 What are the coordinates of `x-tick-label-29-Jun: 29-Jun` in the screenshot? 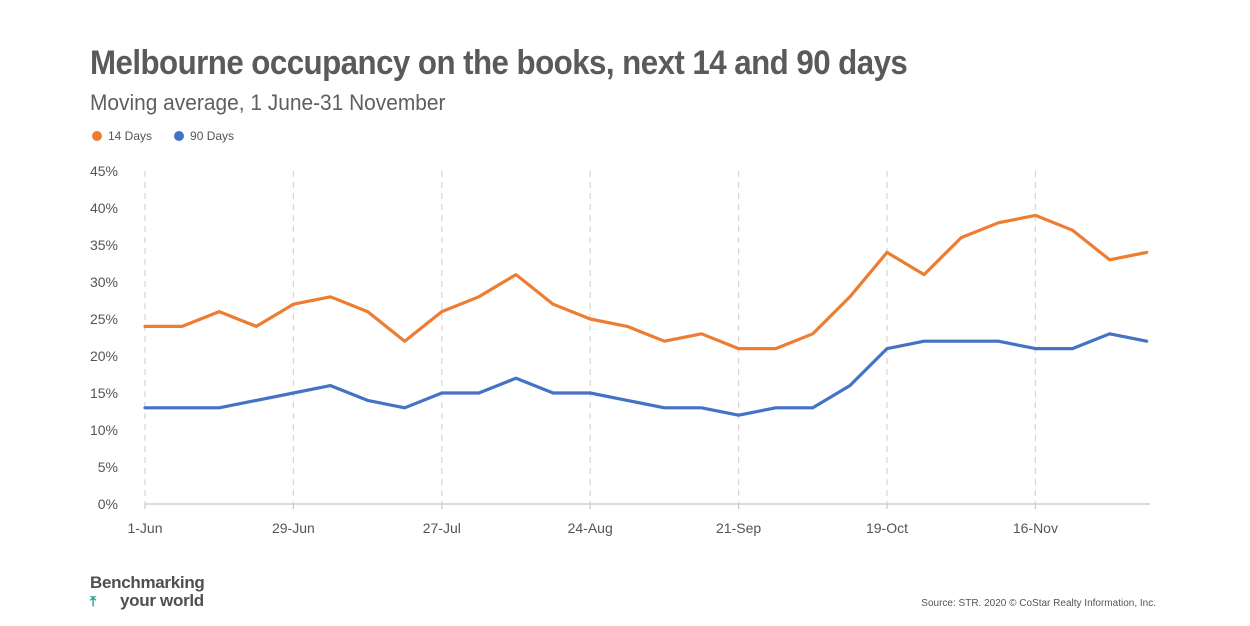 It's located at (293, 528).